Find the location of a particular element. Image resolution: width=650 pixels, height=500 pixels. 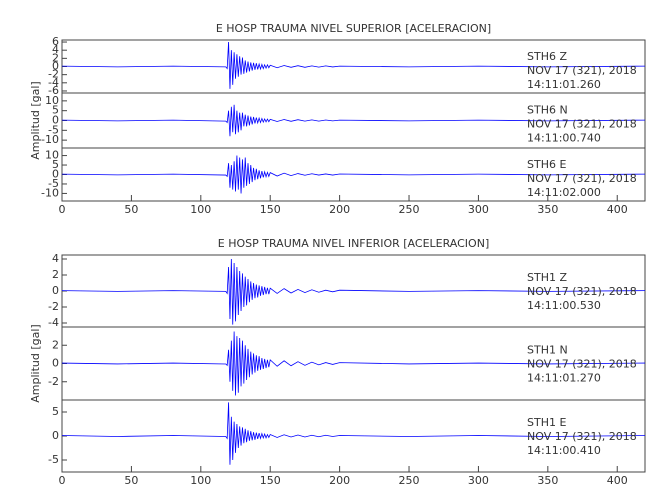

trace-label: STH1 E is located at coordinates (546, 422).